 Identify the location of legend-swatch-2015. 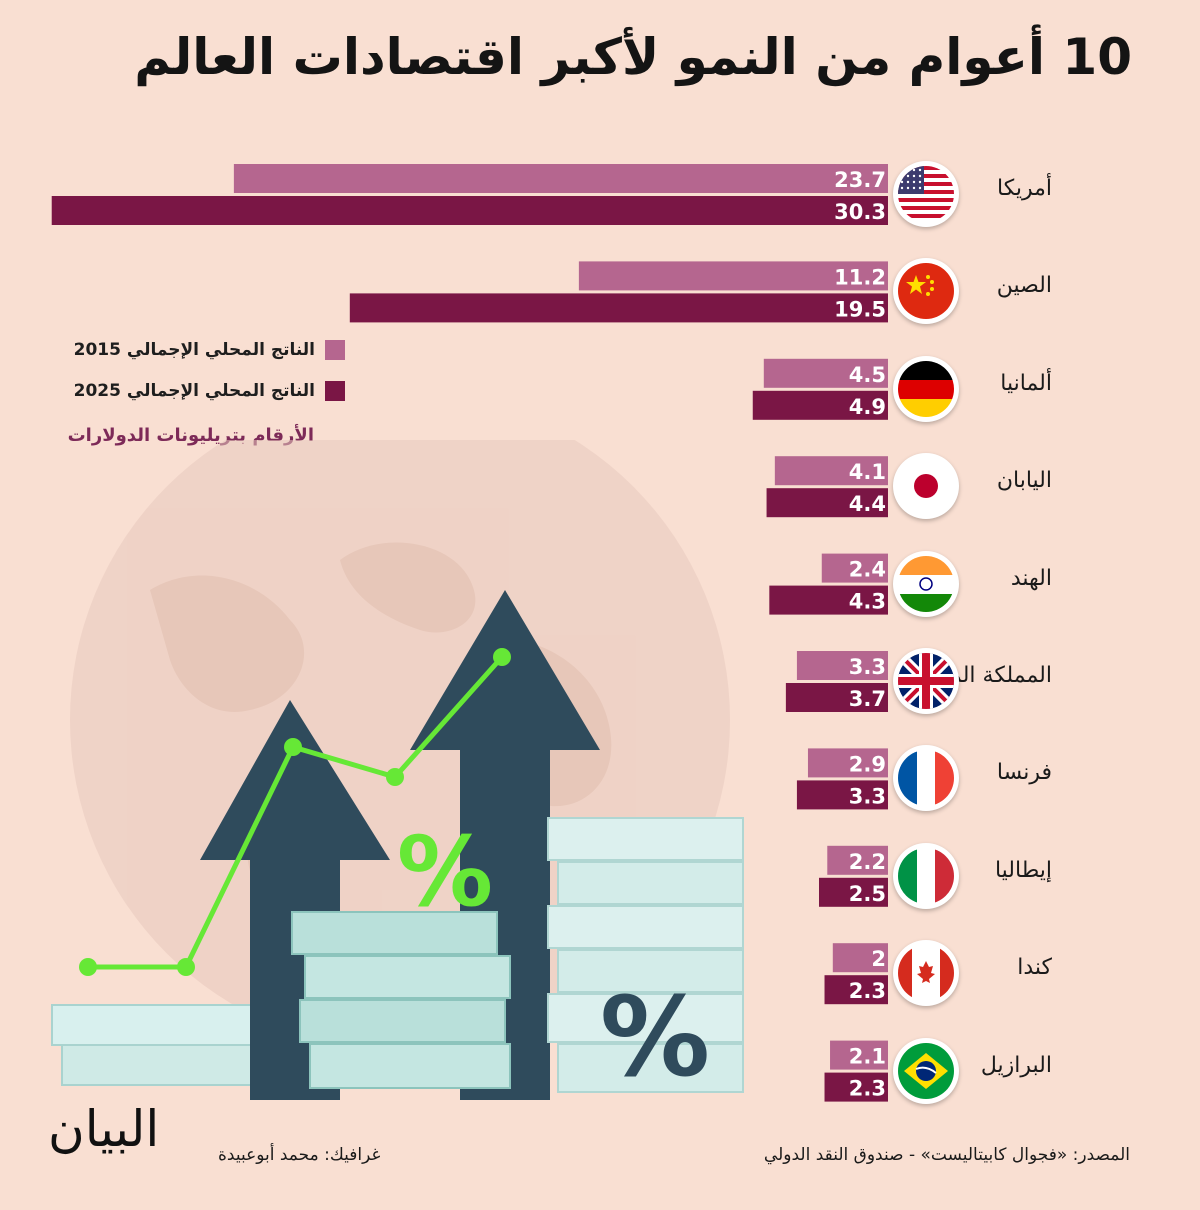
(335, 350).